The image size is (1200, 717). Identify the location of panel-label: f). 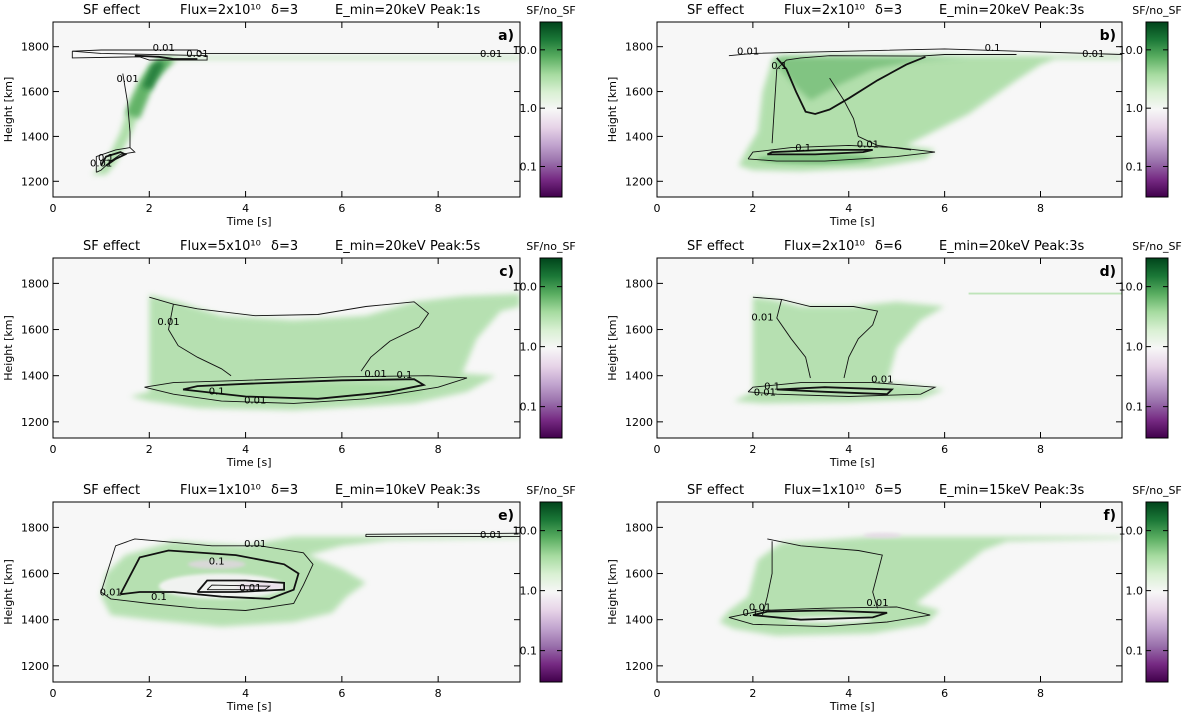
(1110, 516).